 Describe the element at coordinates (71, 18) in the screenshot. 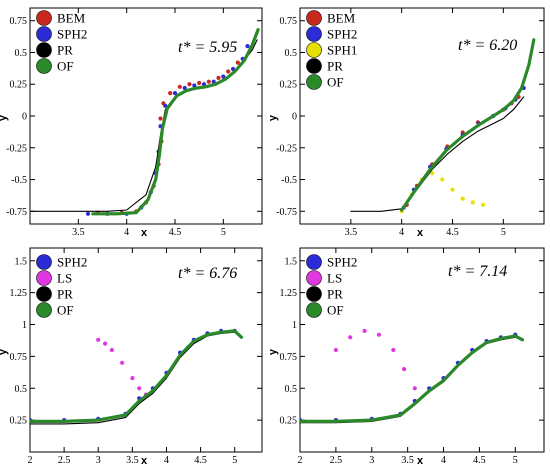

I see `legend-label: BEM` at that location.